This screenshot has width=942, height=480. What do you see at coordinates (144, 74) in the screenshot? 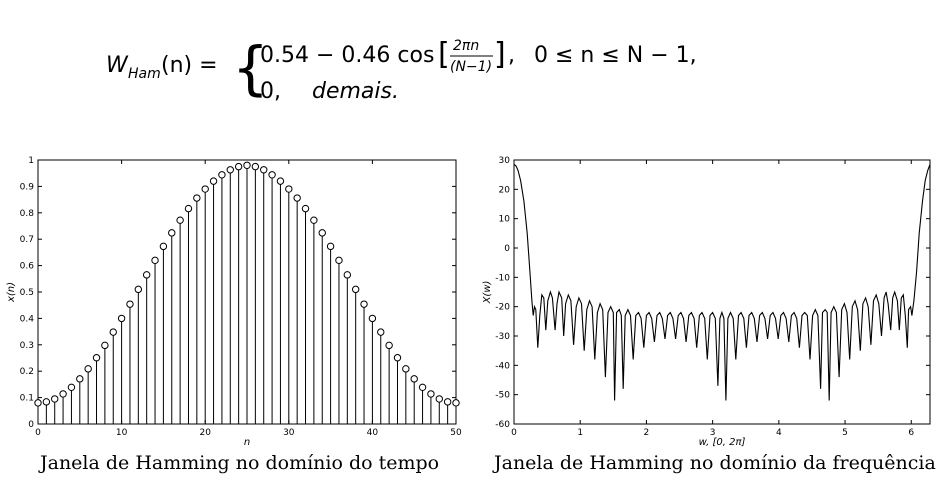
I see `formula-lhs-subscript: Ham` at bounding box center [144, 74].